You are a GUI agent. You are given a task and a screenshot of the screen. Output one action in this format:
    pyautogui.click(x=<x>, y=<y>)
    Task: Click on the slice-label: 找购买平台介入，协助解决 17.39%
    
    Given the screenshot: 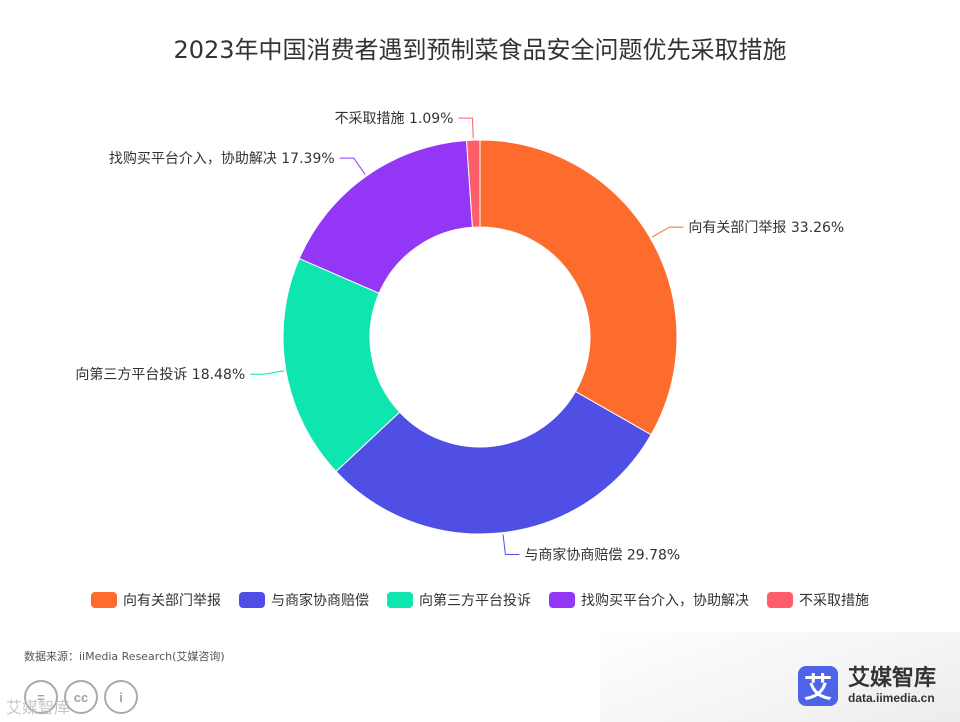 What is the action you would take?
    pyautogui.click(x=222, y=159)
    